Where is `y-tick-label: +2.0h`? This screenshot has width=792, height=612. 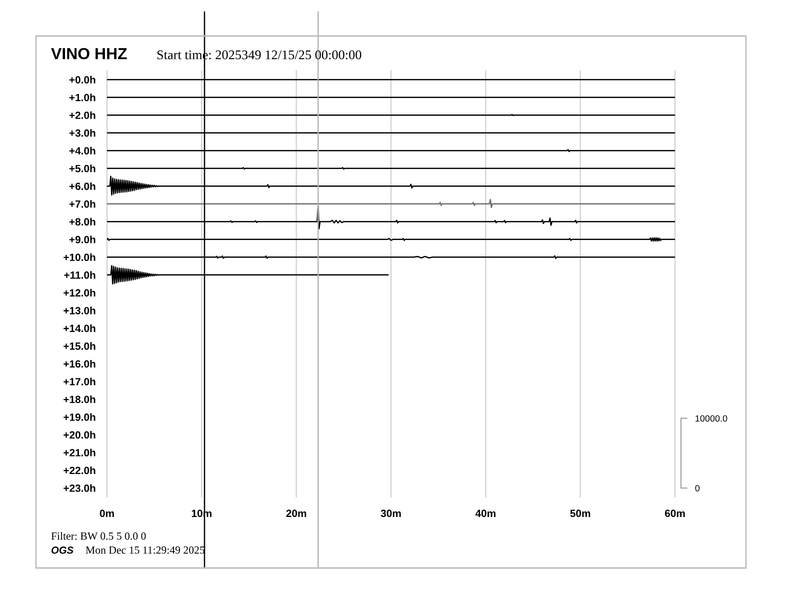 y-tick-label: +2.0h is located at coordinates (82, 115).